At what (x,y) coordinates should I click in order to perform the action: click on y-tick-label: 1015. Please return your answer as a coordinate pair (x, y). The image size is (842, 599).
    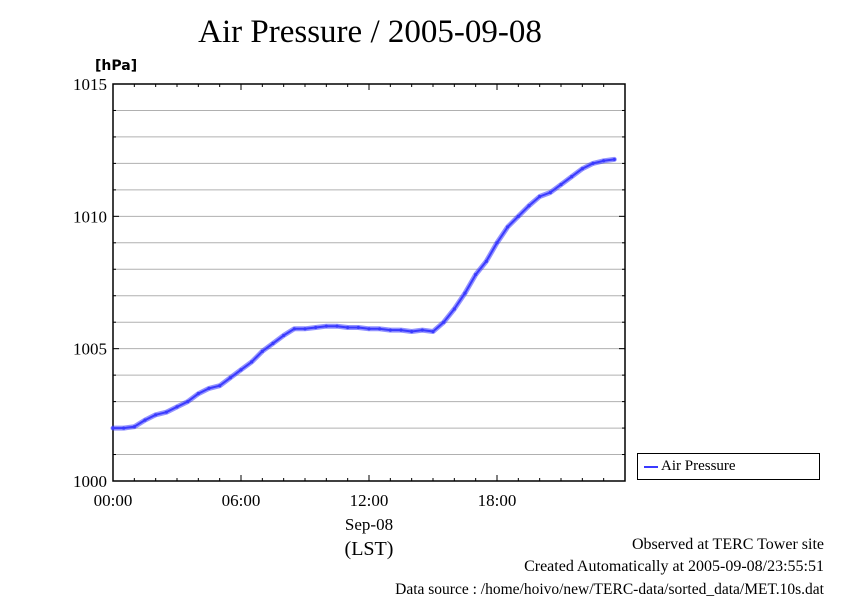
    Looking at the image, I should click on (90, 84).